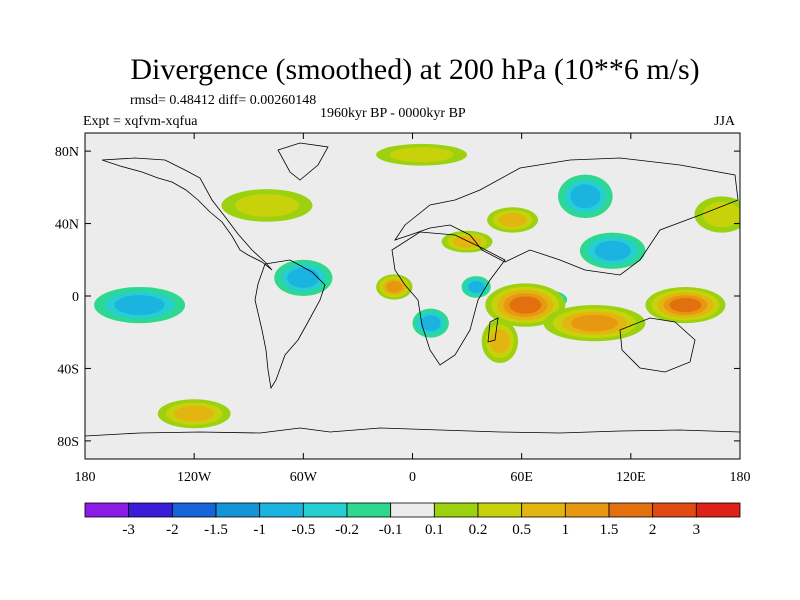 Image resolution: width=800 pixels, height=600 pixels. I want to click on coastline-eurasia, so click(566, 216).